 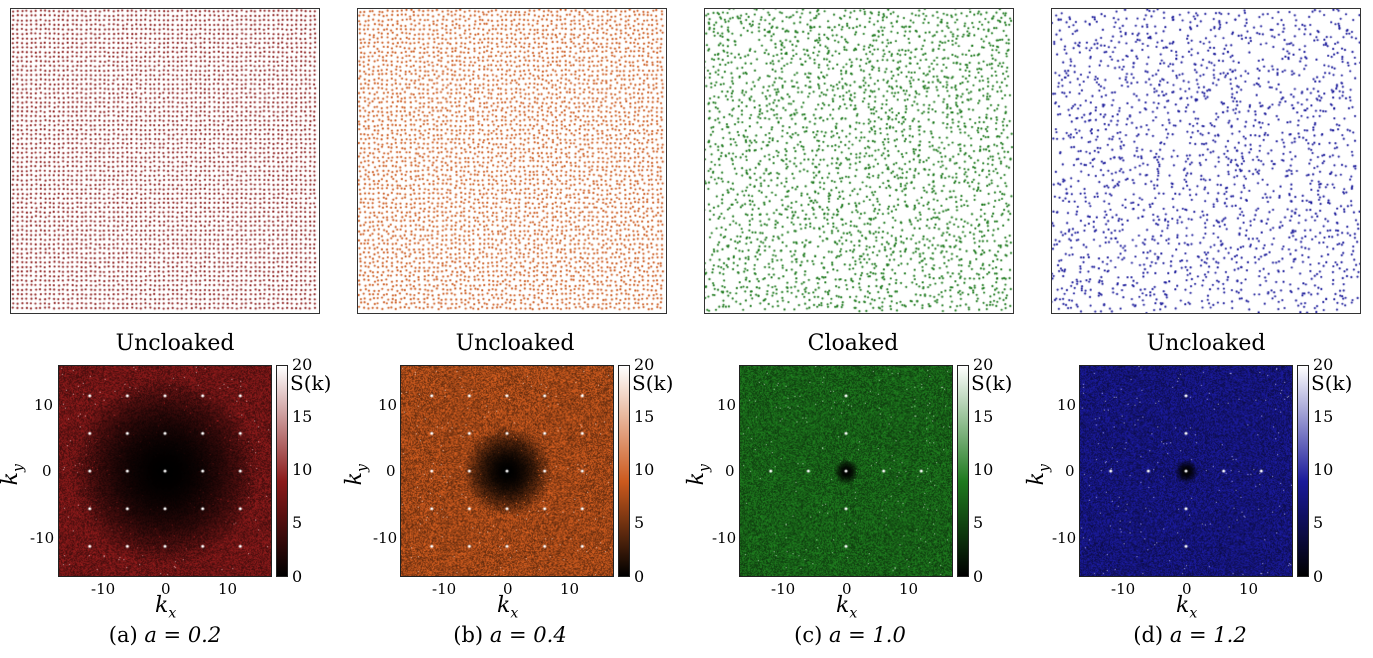 What do you see at coordinates (512, 161) in the screenshot?
I see `scatter-plot-b` at bounding box center [512, 161].